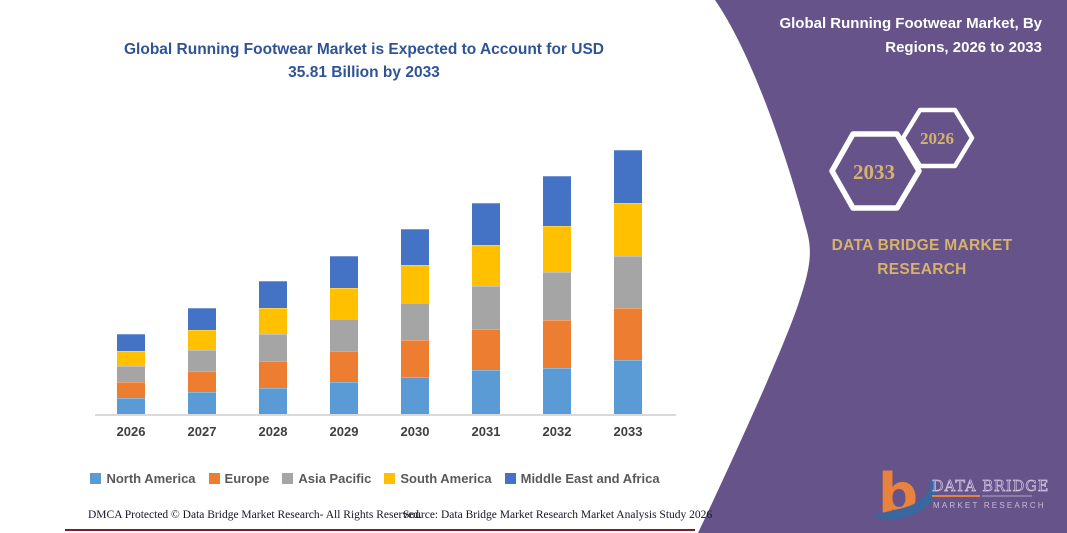  What do you see at coordinates (904, 499) in the screenshot?
I see `logo-swoosh-icon` at bounding box center [904, 499].